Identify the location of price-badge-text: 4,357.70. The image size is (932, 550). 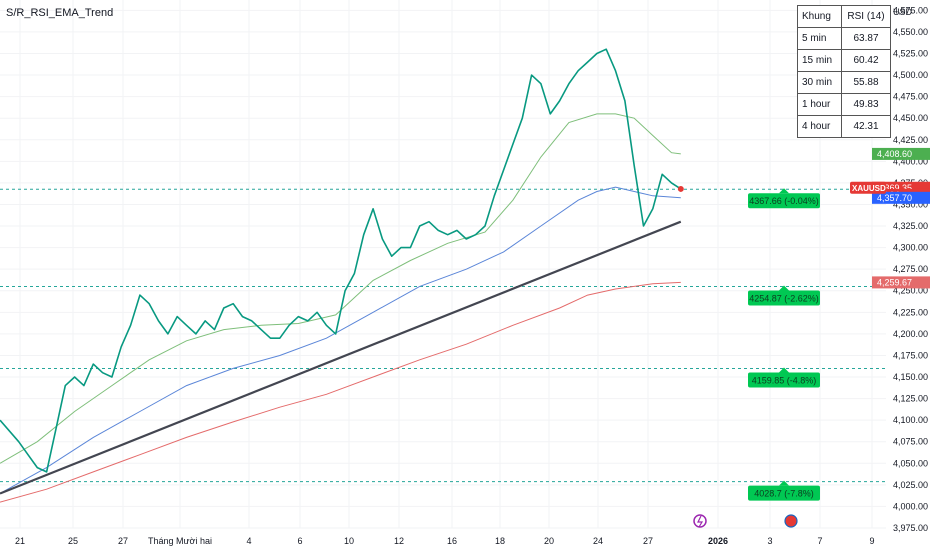
(894, 198).